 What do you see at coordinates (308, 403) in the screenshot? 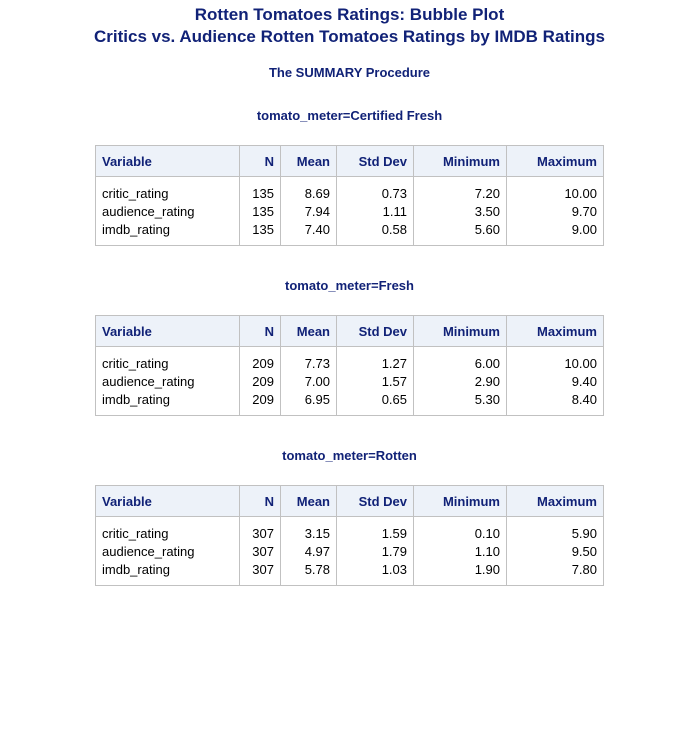
I see `cell-mean: 6.95` at bounding box center [308, 403].